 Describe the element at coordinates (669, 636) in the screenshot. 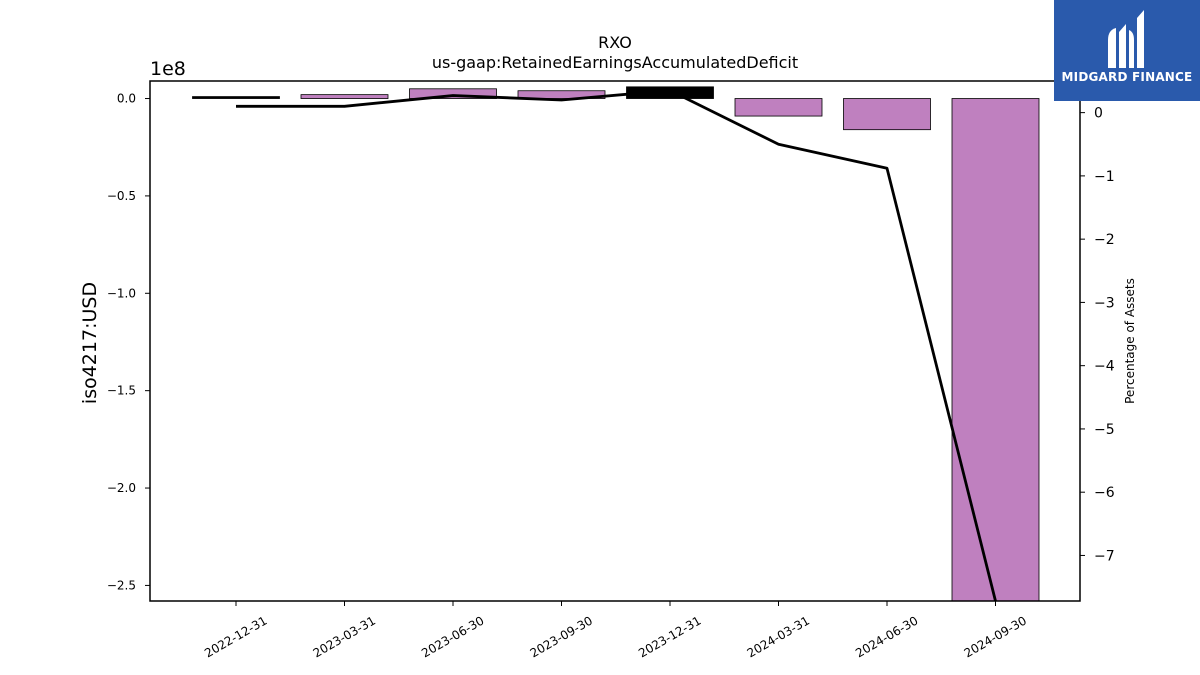

I see `x-tick-label: 2023-12-31` at that location.